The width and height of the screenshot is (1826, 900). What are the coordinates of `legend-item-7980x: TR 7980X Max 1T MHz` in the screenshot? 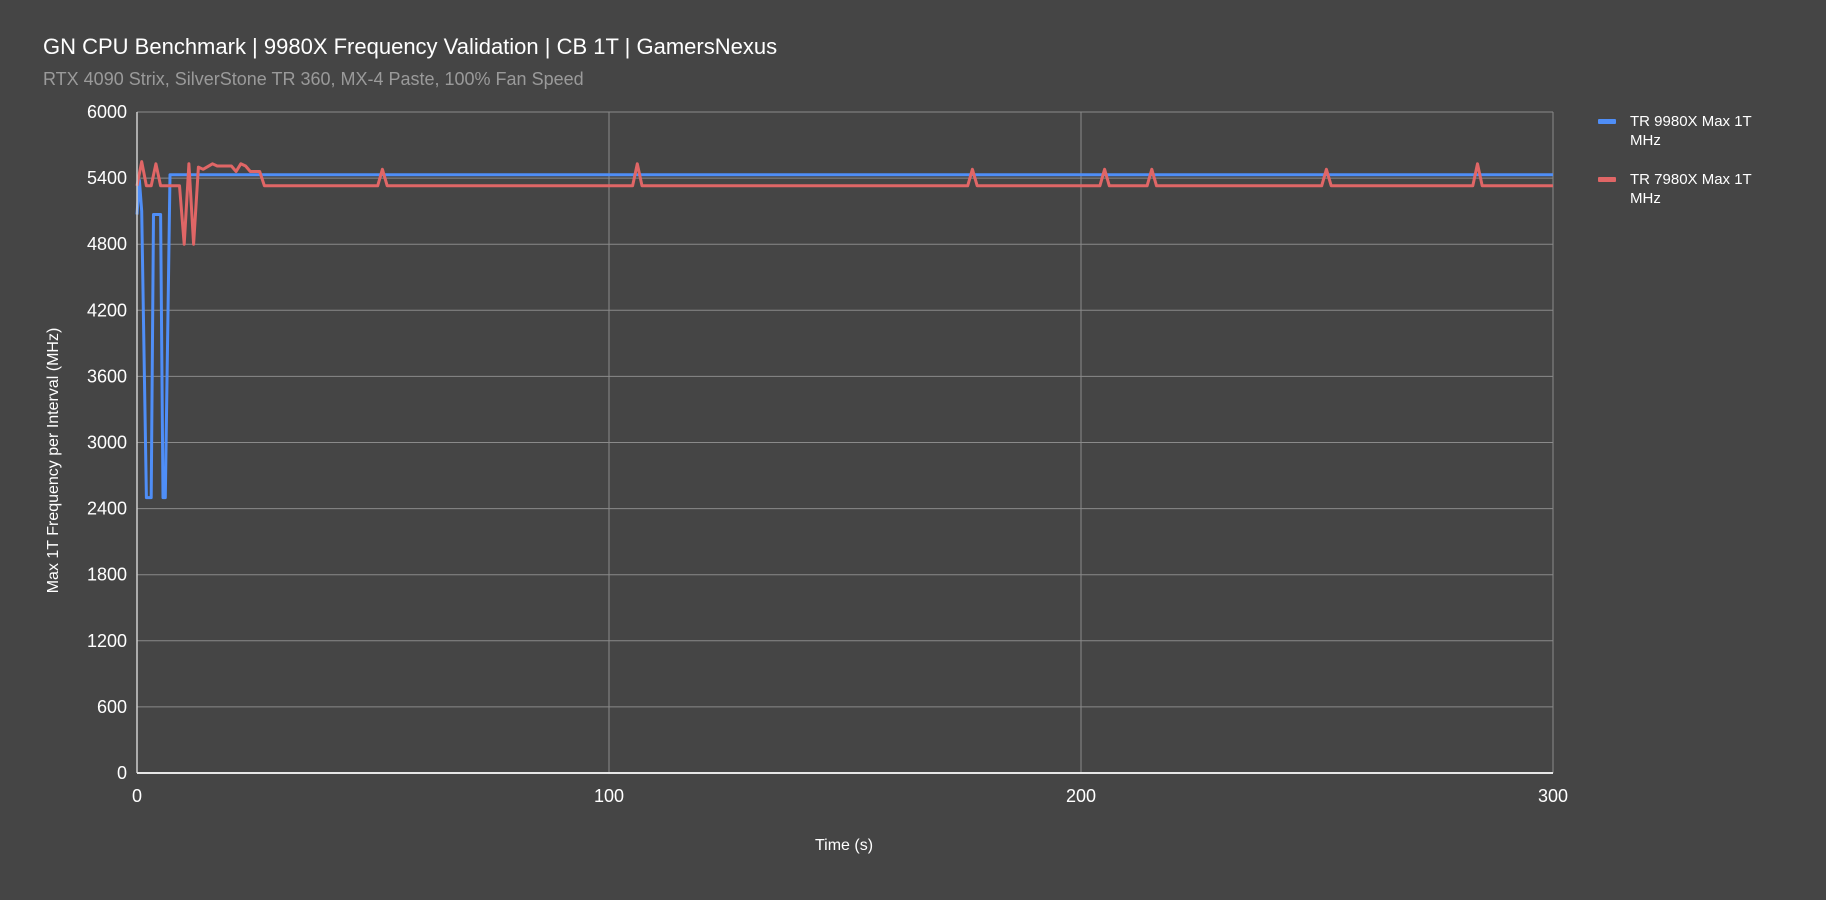 It's located at (1698, 189).